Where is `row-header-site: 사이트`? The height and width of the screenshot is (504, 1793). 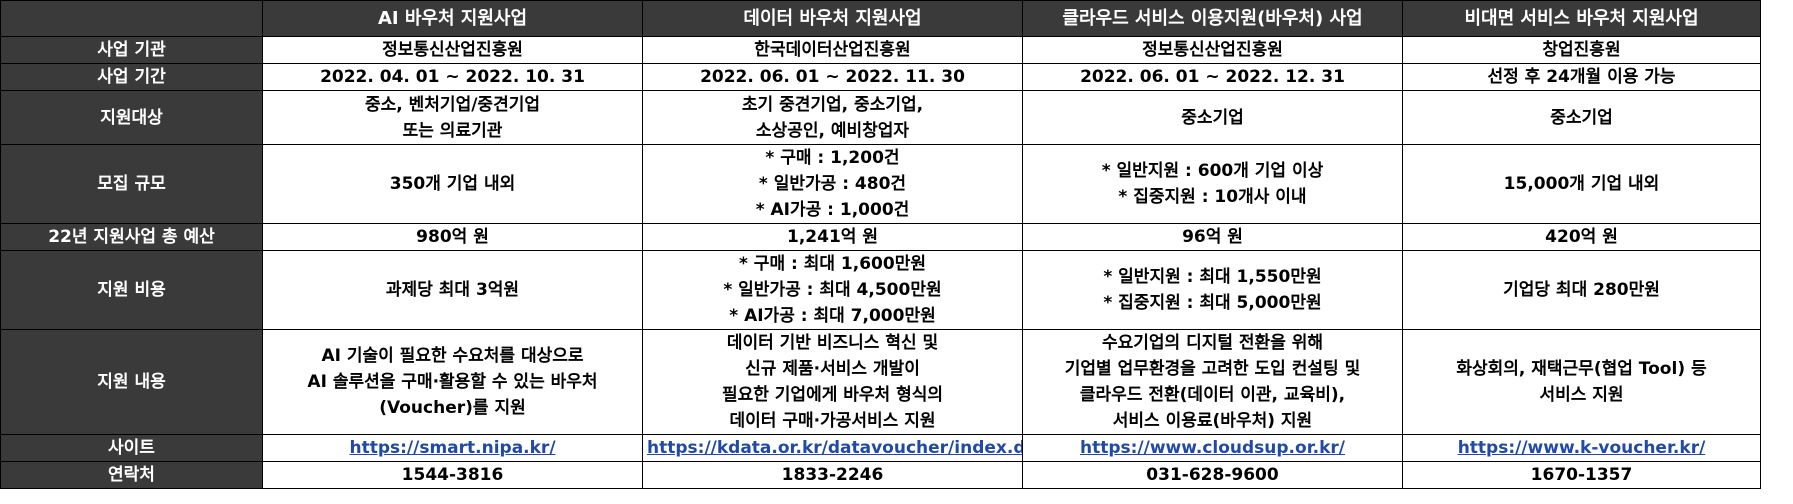 row-header-site: 사이트 is located at coordinates (131, 448).